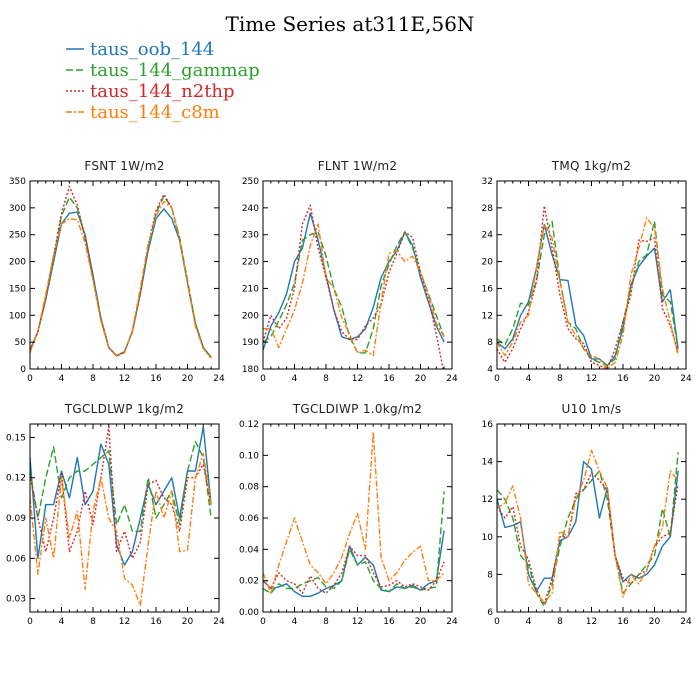  I want to click on chart-title: FSNT 1W/m2, so click(124, 166).